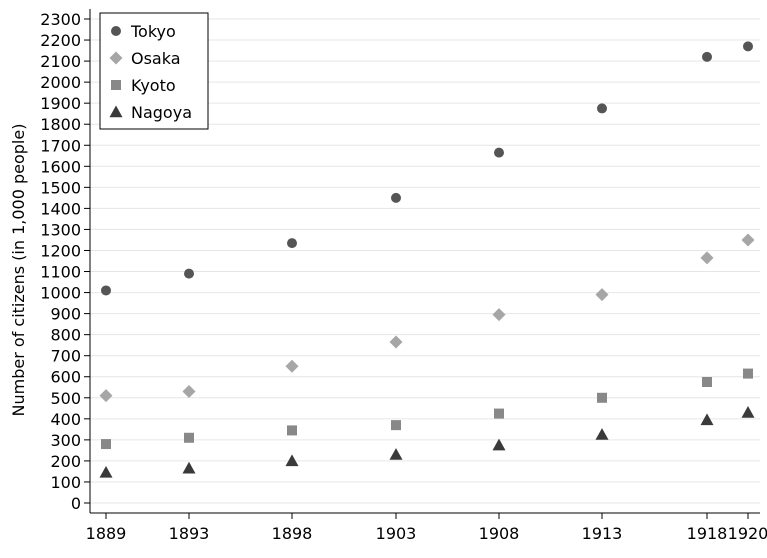 Image resolution: width=767 pixels, height=558 pixels. Describe the element at coordinates (747, 533) in the screenshot. I see `x-tick-label: 1920` at that location.